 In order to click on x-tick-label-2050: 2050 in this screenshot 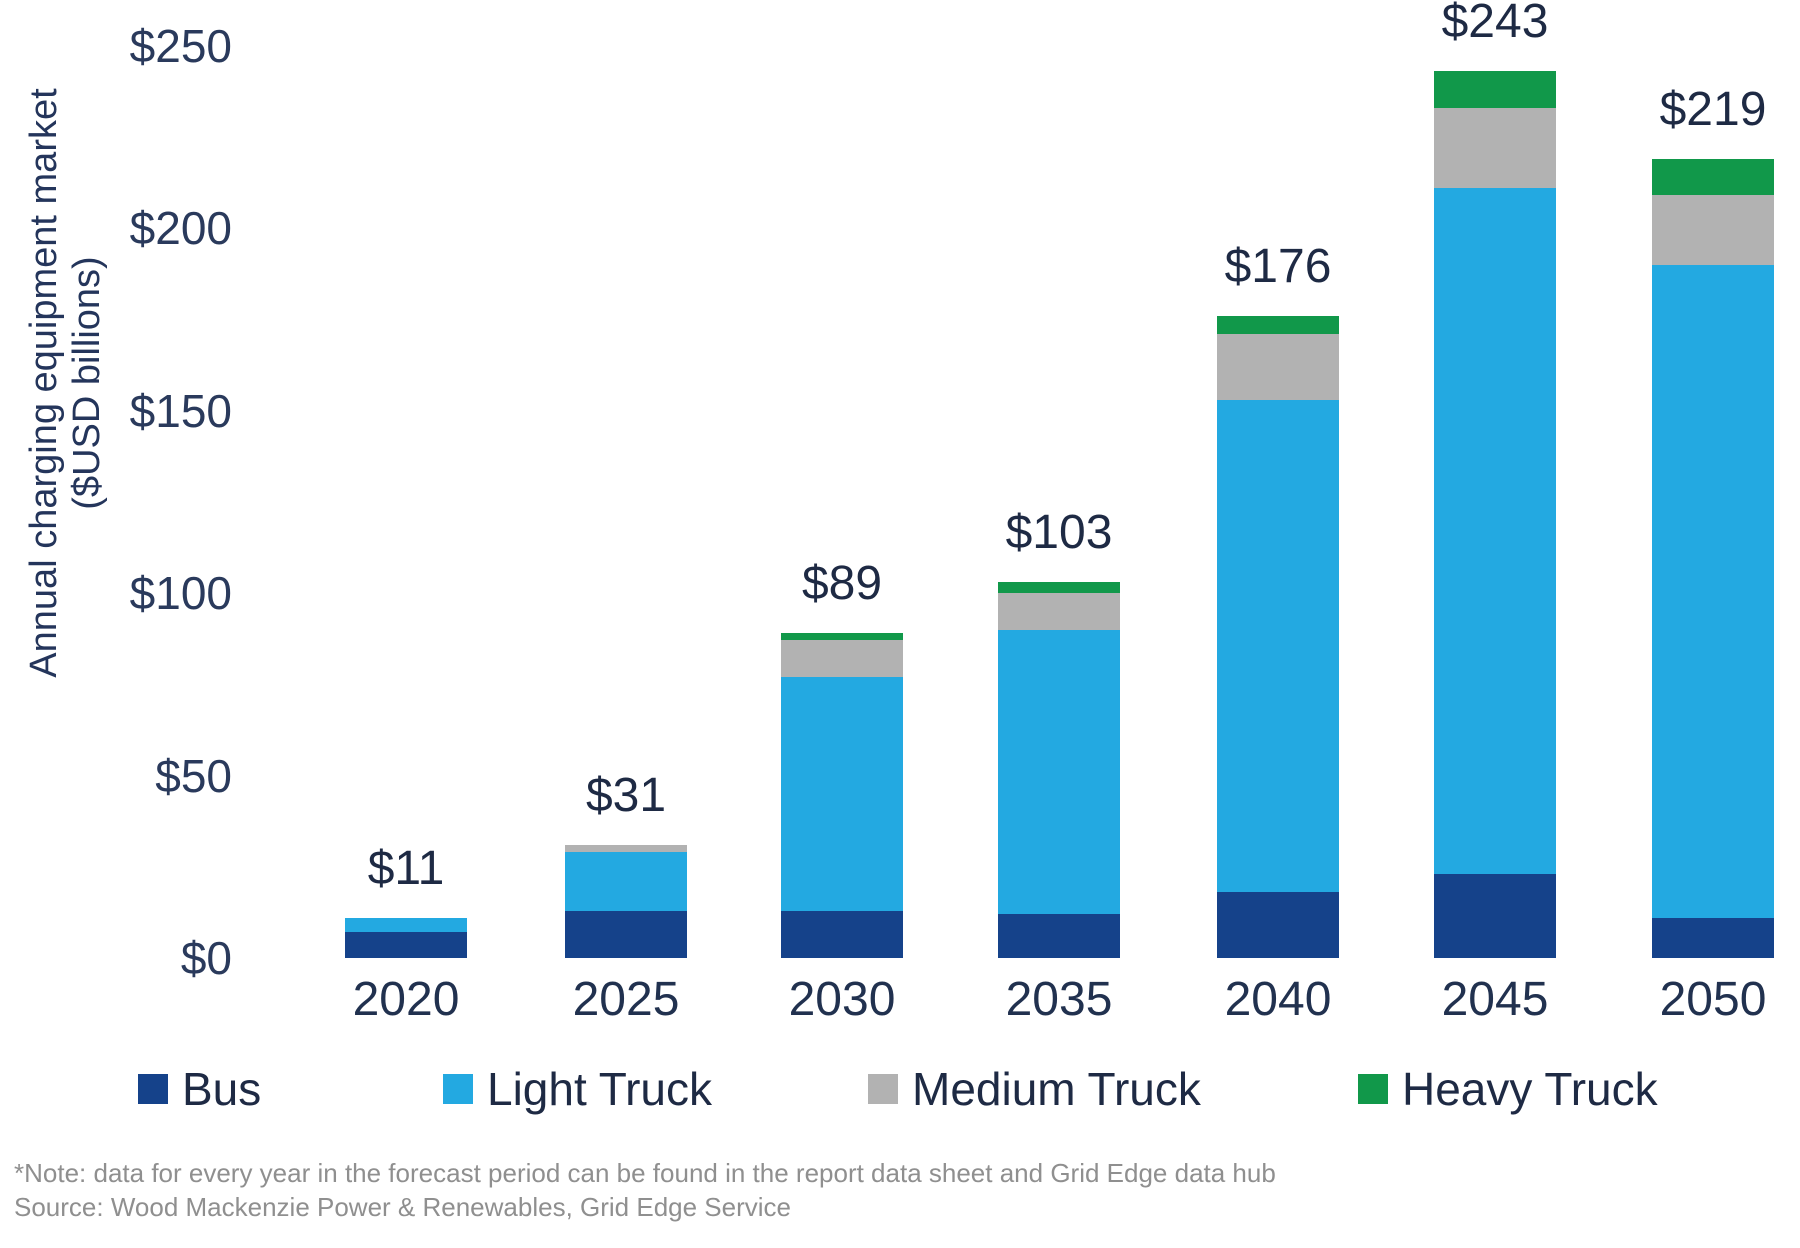, I will do `click(1713, 999)`.